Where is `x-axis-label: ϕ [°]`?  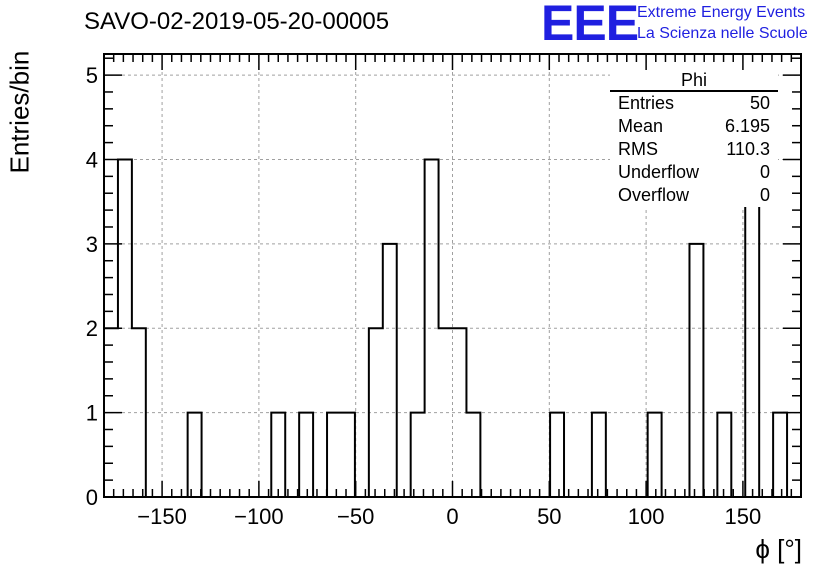
x-axis-label: ϕ [°] is located at coordinates (778, 549).